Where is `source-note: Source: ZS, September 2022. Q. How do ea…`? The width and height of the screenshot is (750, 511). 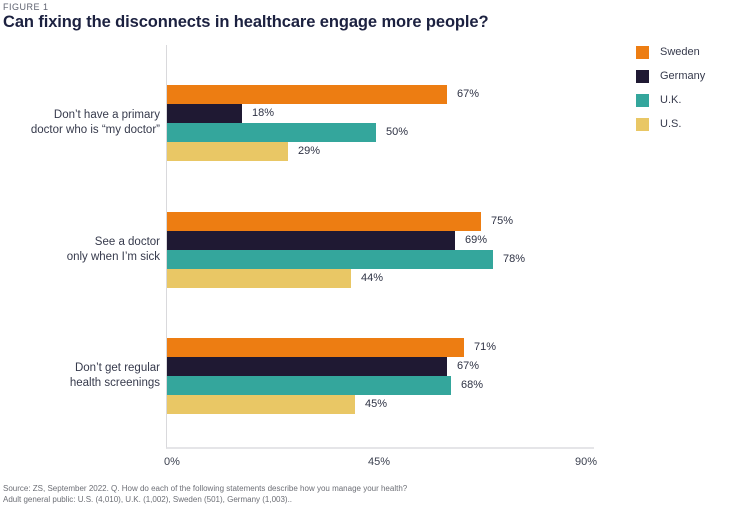 source-note: Source: ZS, September 2022. Q. How do ea… is located at coordinates (205, 494).